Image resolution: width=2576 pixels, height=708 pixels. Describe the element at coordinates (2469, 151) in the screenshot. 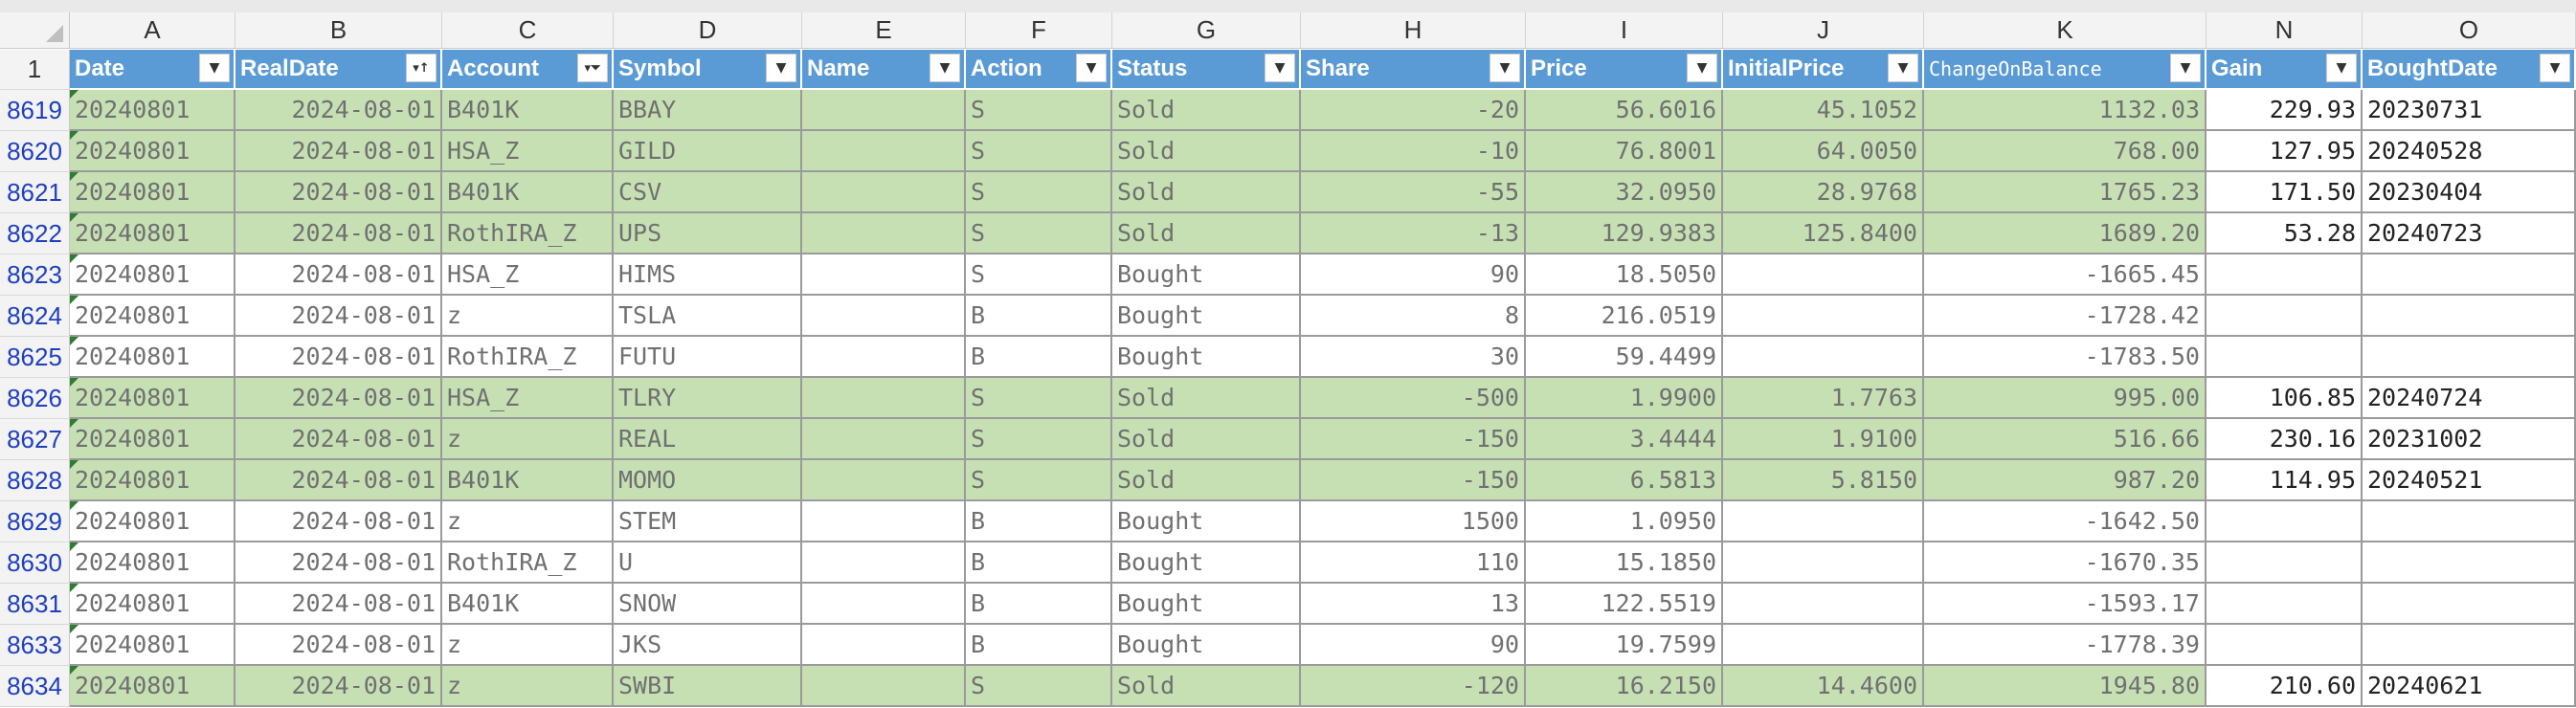

I see `cell-bought: 20240528` at that location.